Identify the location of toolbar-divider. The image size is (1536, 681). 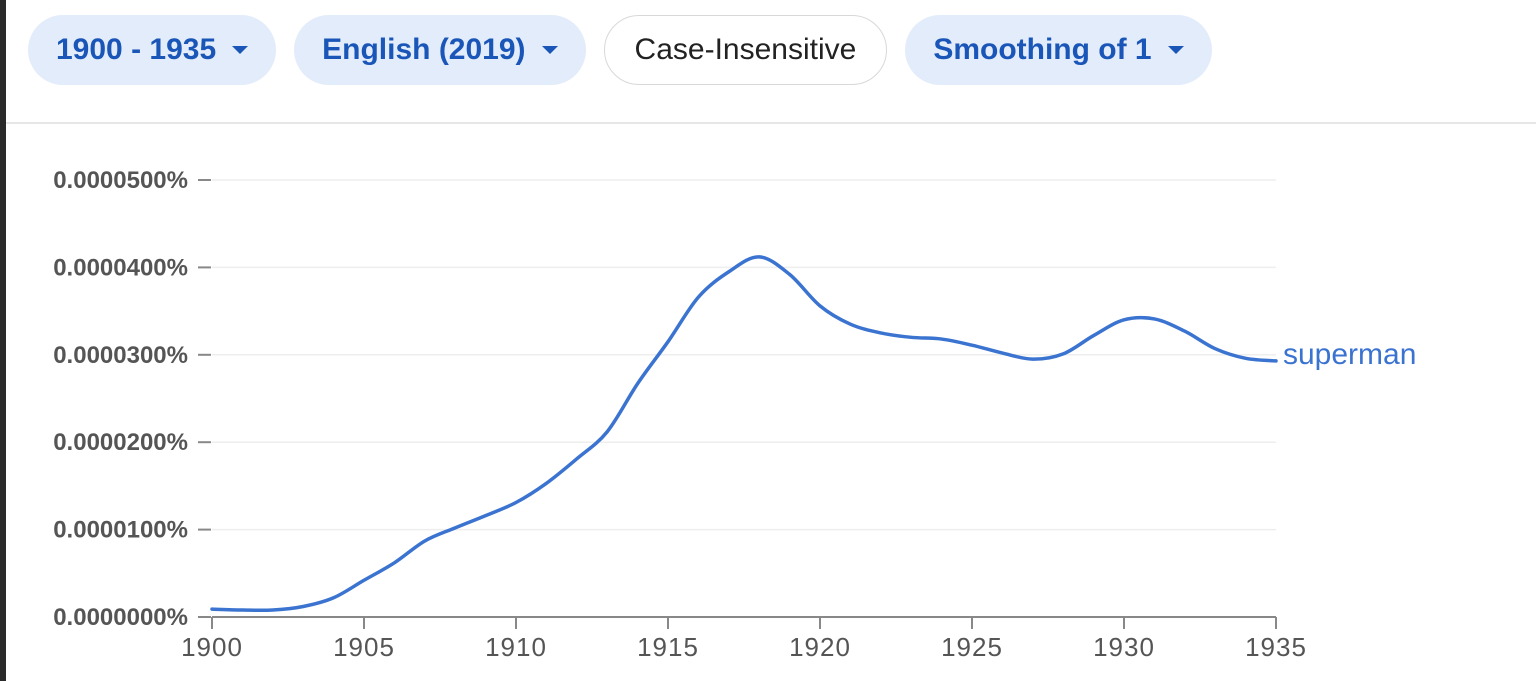
(771, 123).